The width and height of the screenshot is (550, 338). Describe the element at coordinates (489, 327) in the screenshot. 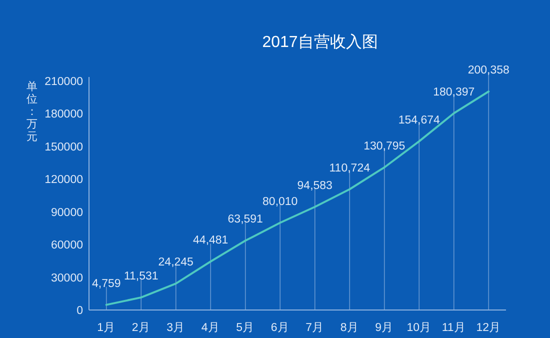

I see `x-tick-label: 12月` at that location.